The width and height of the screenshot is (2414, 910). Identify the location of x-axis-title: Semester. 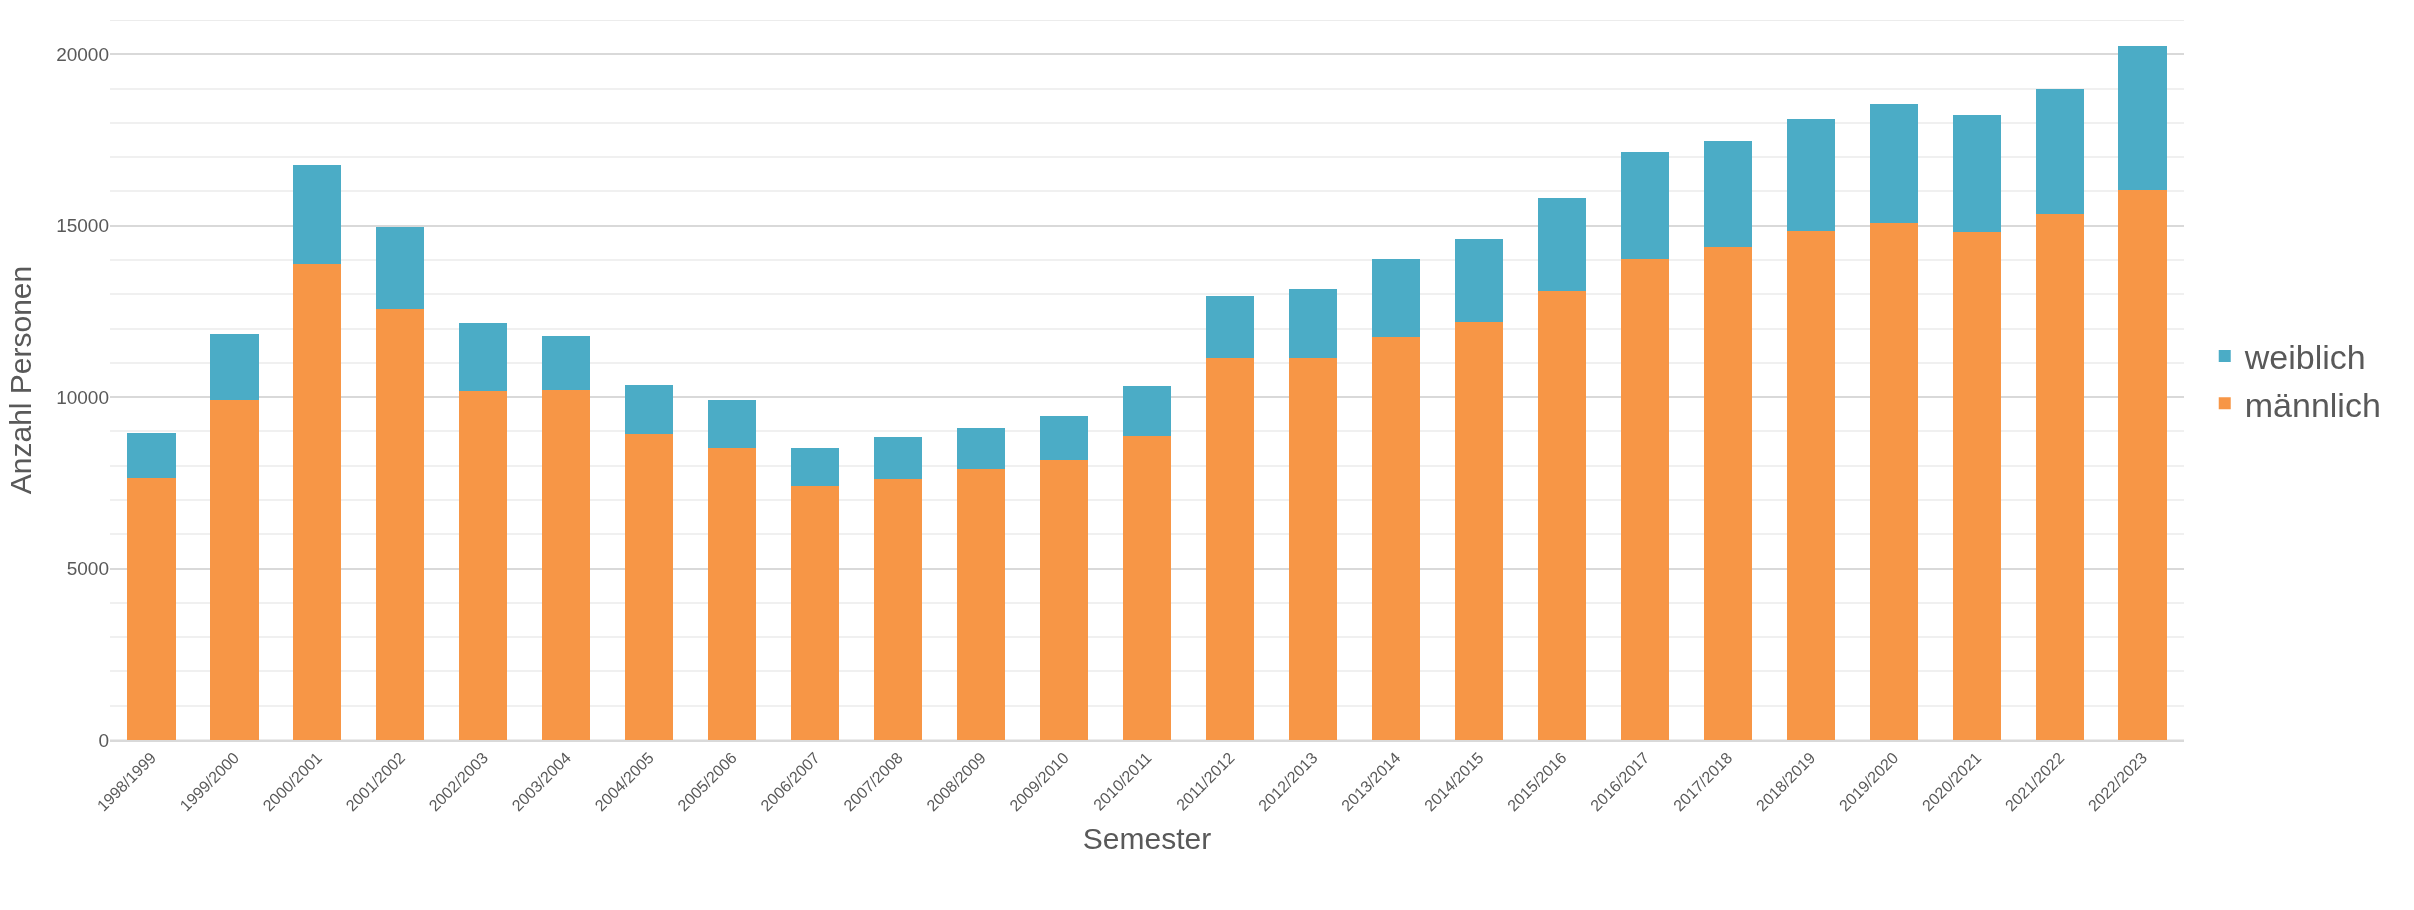
(1147, 839).